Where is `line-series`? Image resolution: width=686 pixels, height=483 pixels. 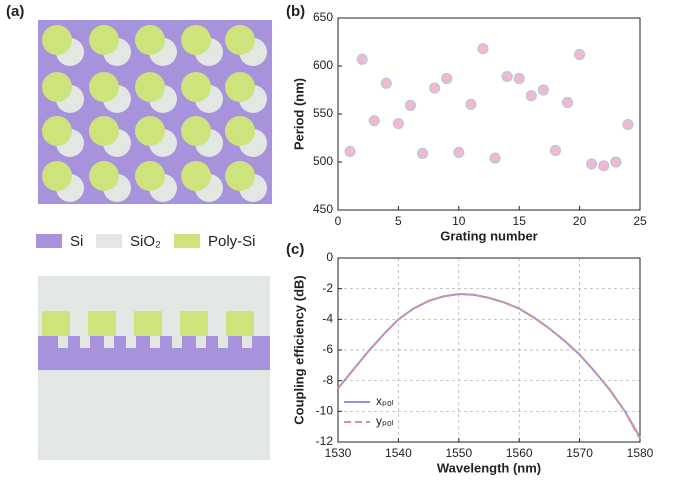 line-series is located at coordinates (489, 366).